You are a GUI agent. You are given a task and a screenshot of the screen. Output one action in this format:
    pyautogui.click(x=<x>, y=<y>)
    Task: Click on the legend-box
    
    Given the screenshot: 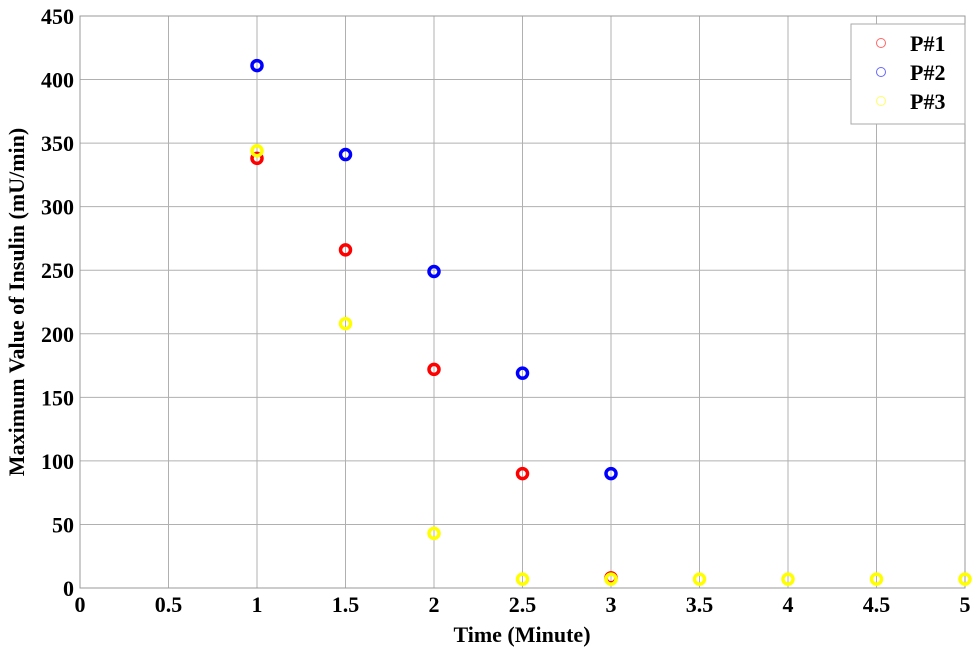 What is the action you would take?
    pyautogui.click(x=908, y=74)
    